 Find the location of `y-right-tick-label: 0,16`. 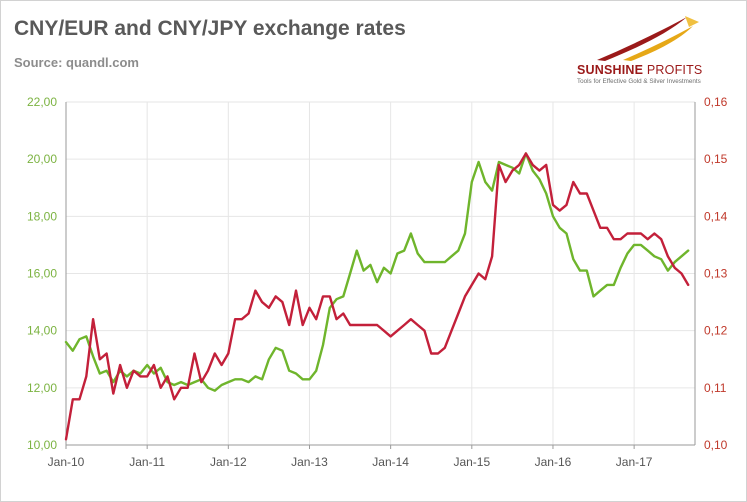

y-right-tick-label: 0,16 is located at coordinates (716, 102).